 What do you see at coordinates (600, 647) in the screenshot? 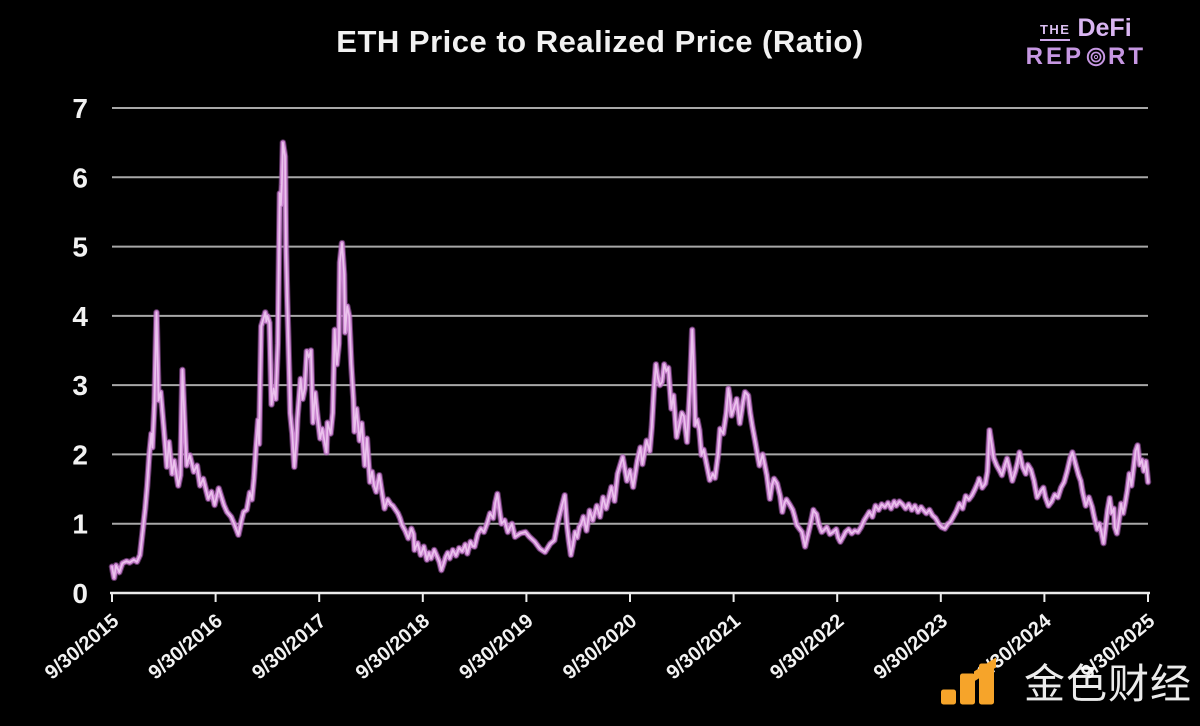
I see `x-tick-label: 9/30/2020` at bounding box center [600, 647].